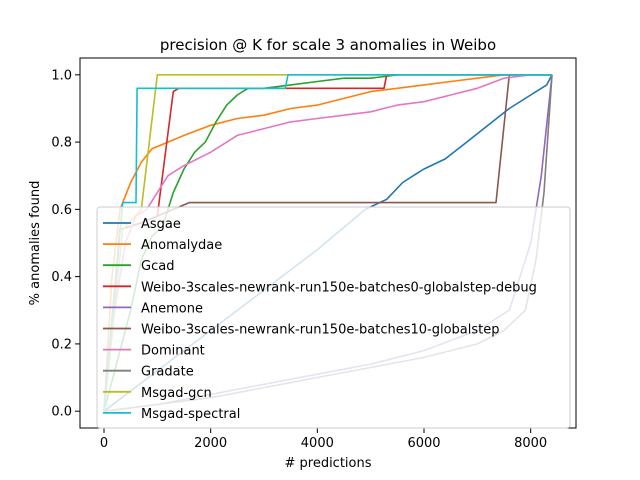 The width and height of the screenshot is (640, 480). Describe the element at coordinates (61, 277) in the screenshot. I see `y-tick-label: 0.4` at that location.